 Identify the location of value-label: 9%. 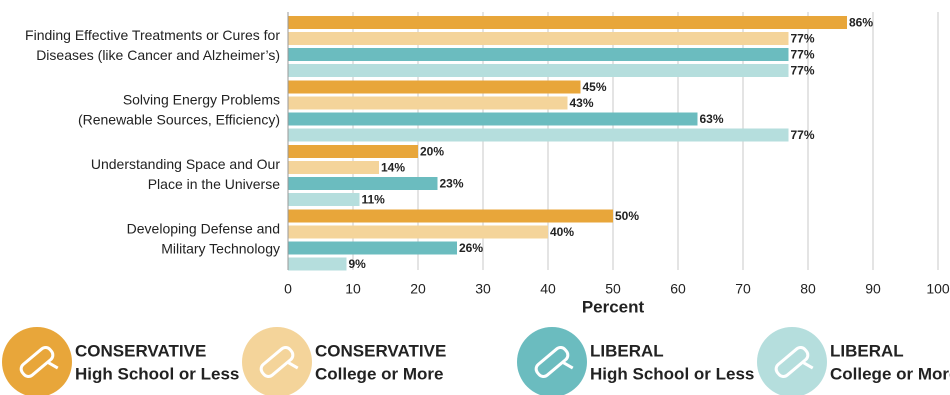
(358, 264).